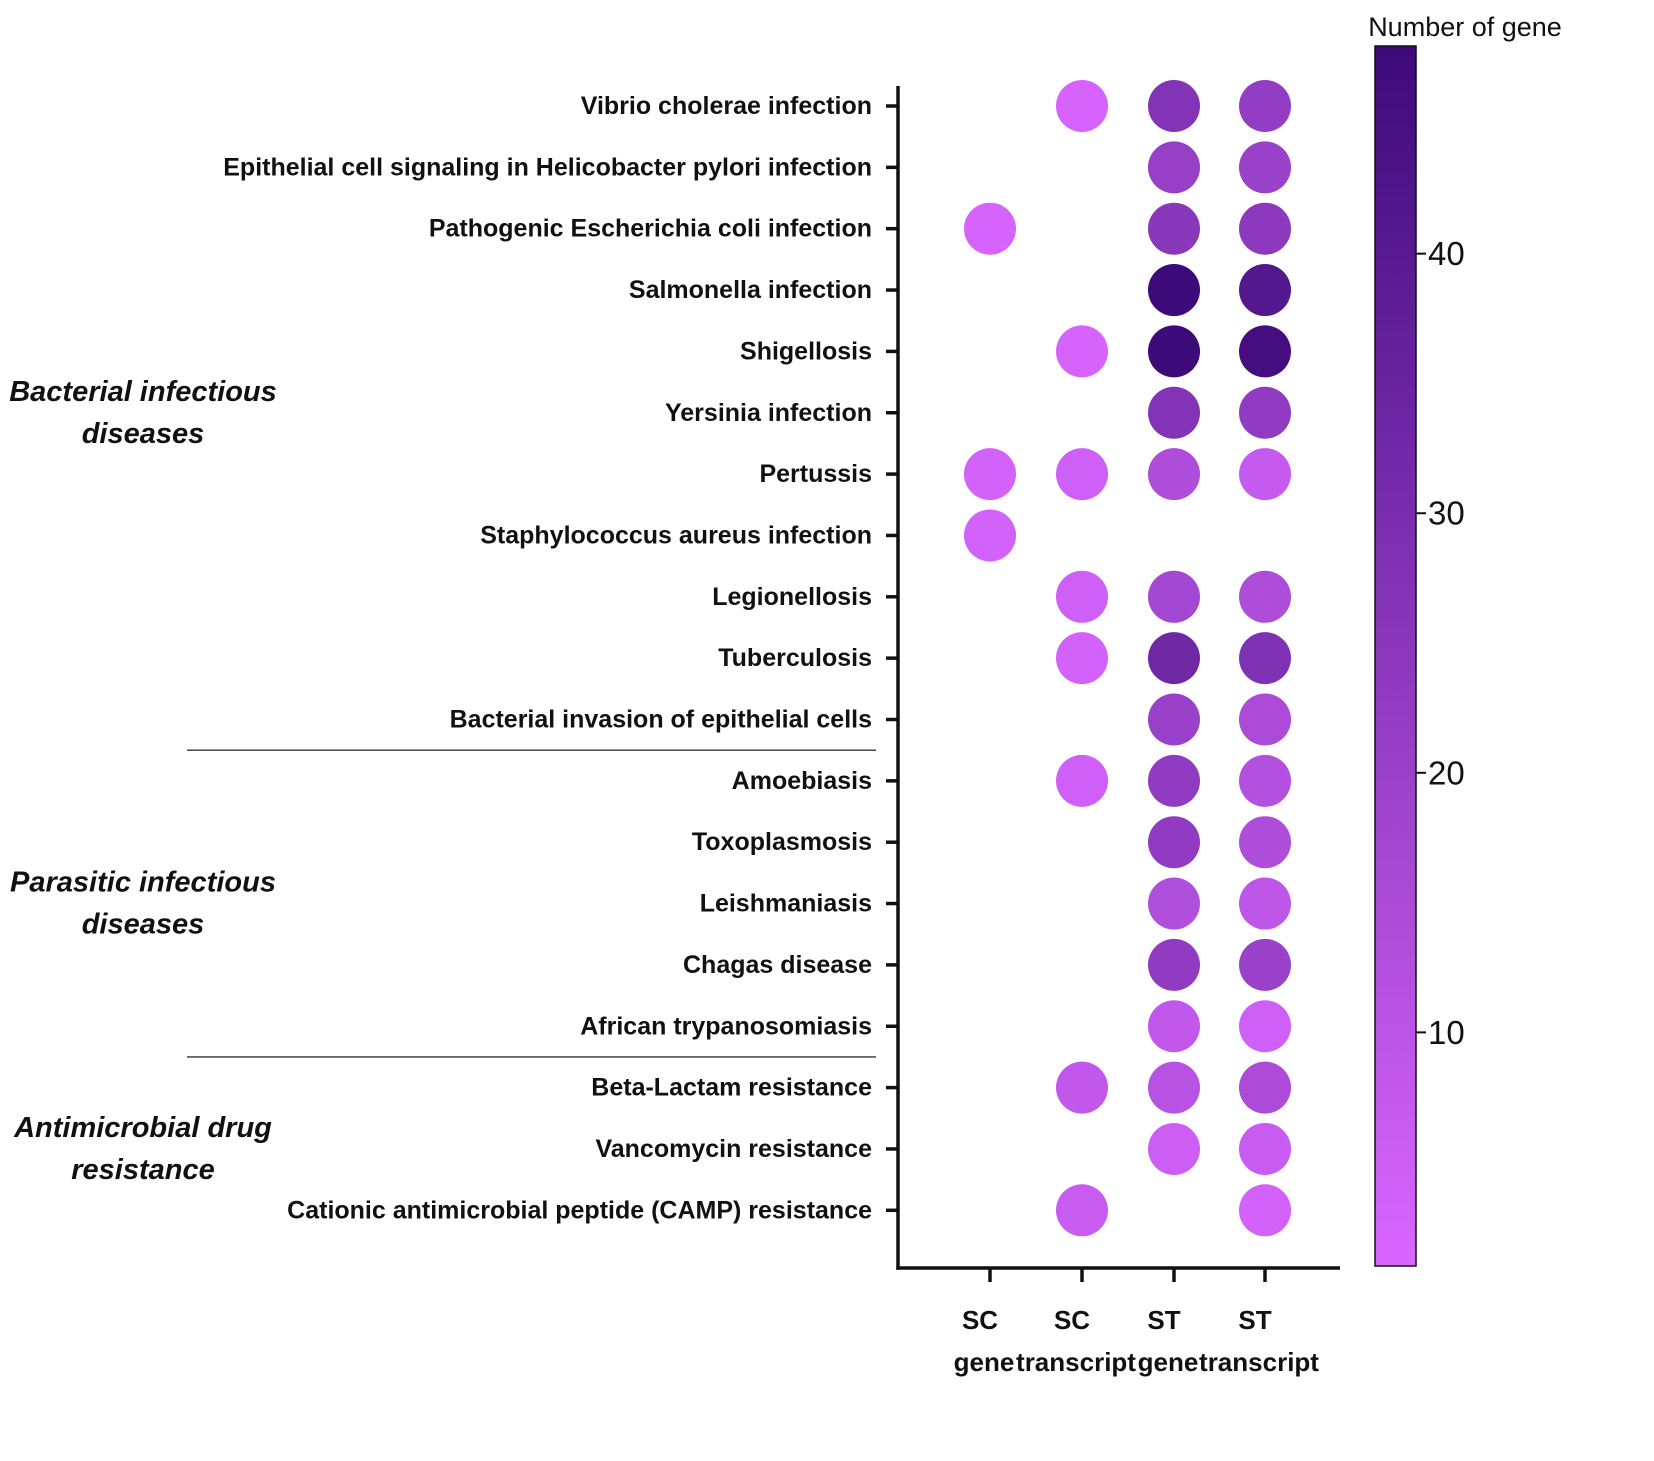 The height and width of the screenshot is (1461, 1654). Describe the element at coordinates (531, 903) in the screenshot. I see `group-separators` at that location.